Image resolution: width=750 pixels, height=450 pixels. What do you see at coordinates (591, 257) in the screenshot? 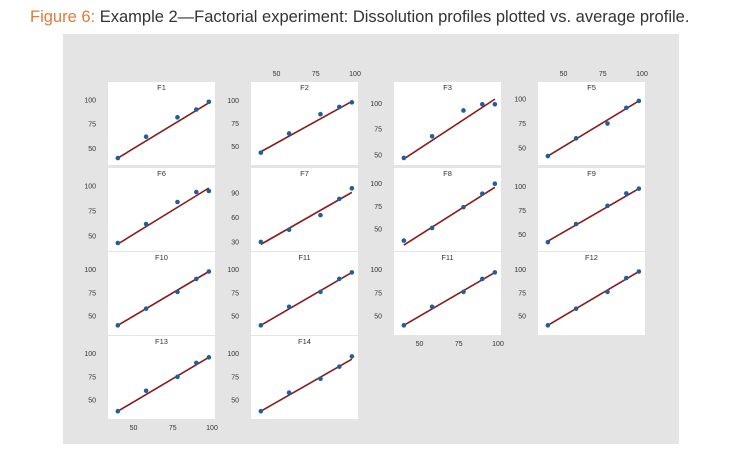
I see `panel-title: F12` at bounding box center [591, 257].